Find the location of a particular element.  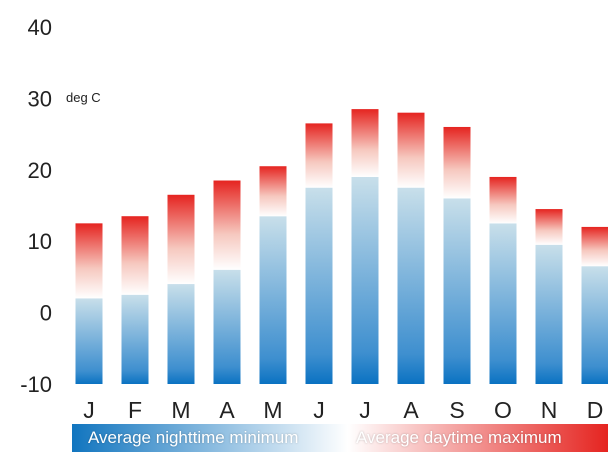

y-tick-label: 0 is located at coordinates (46, 313).